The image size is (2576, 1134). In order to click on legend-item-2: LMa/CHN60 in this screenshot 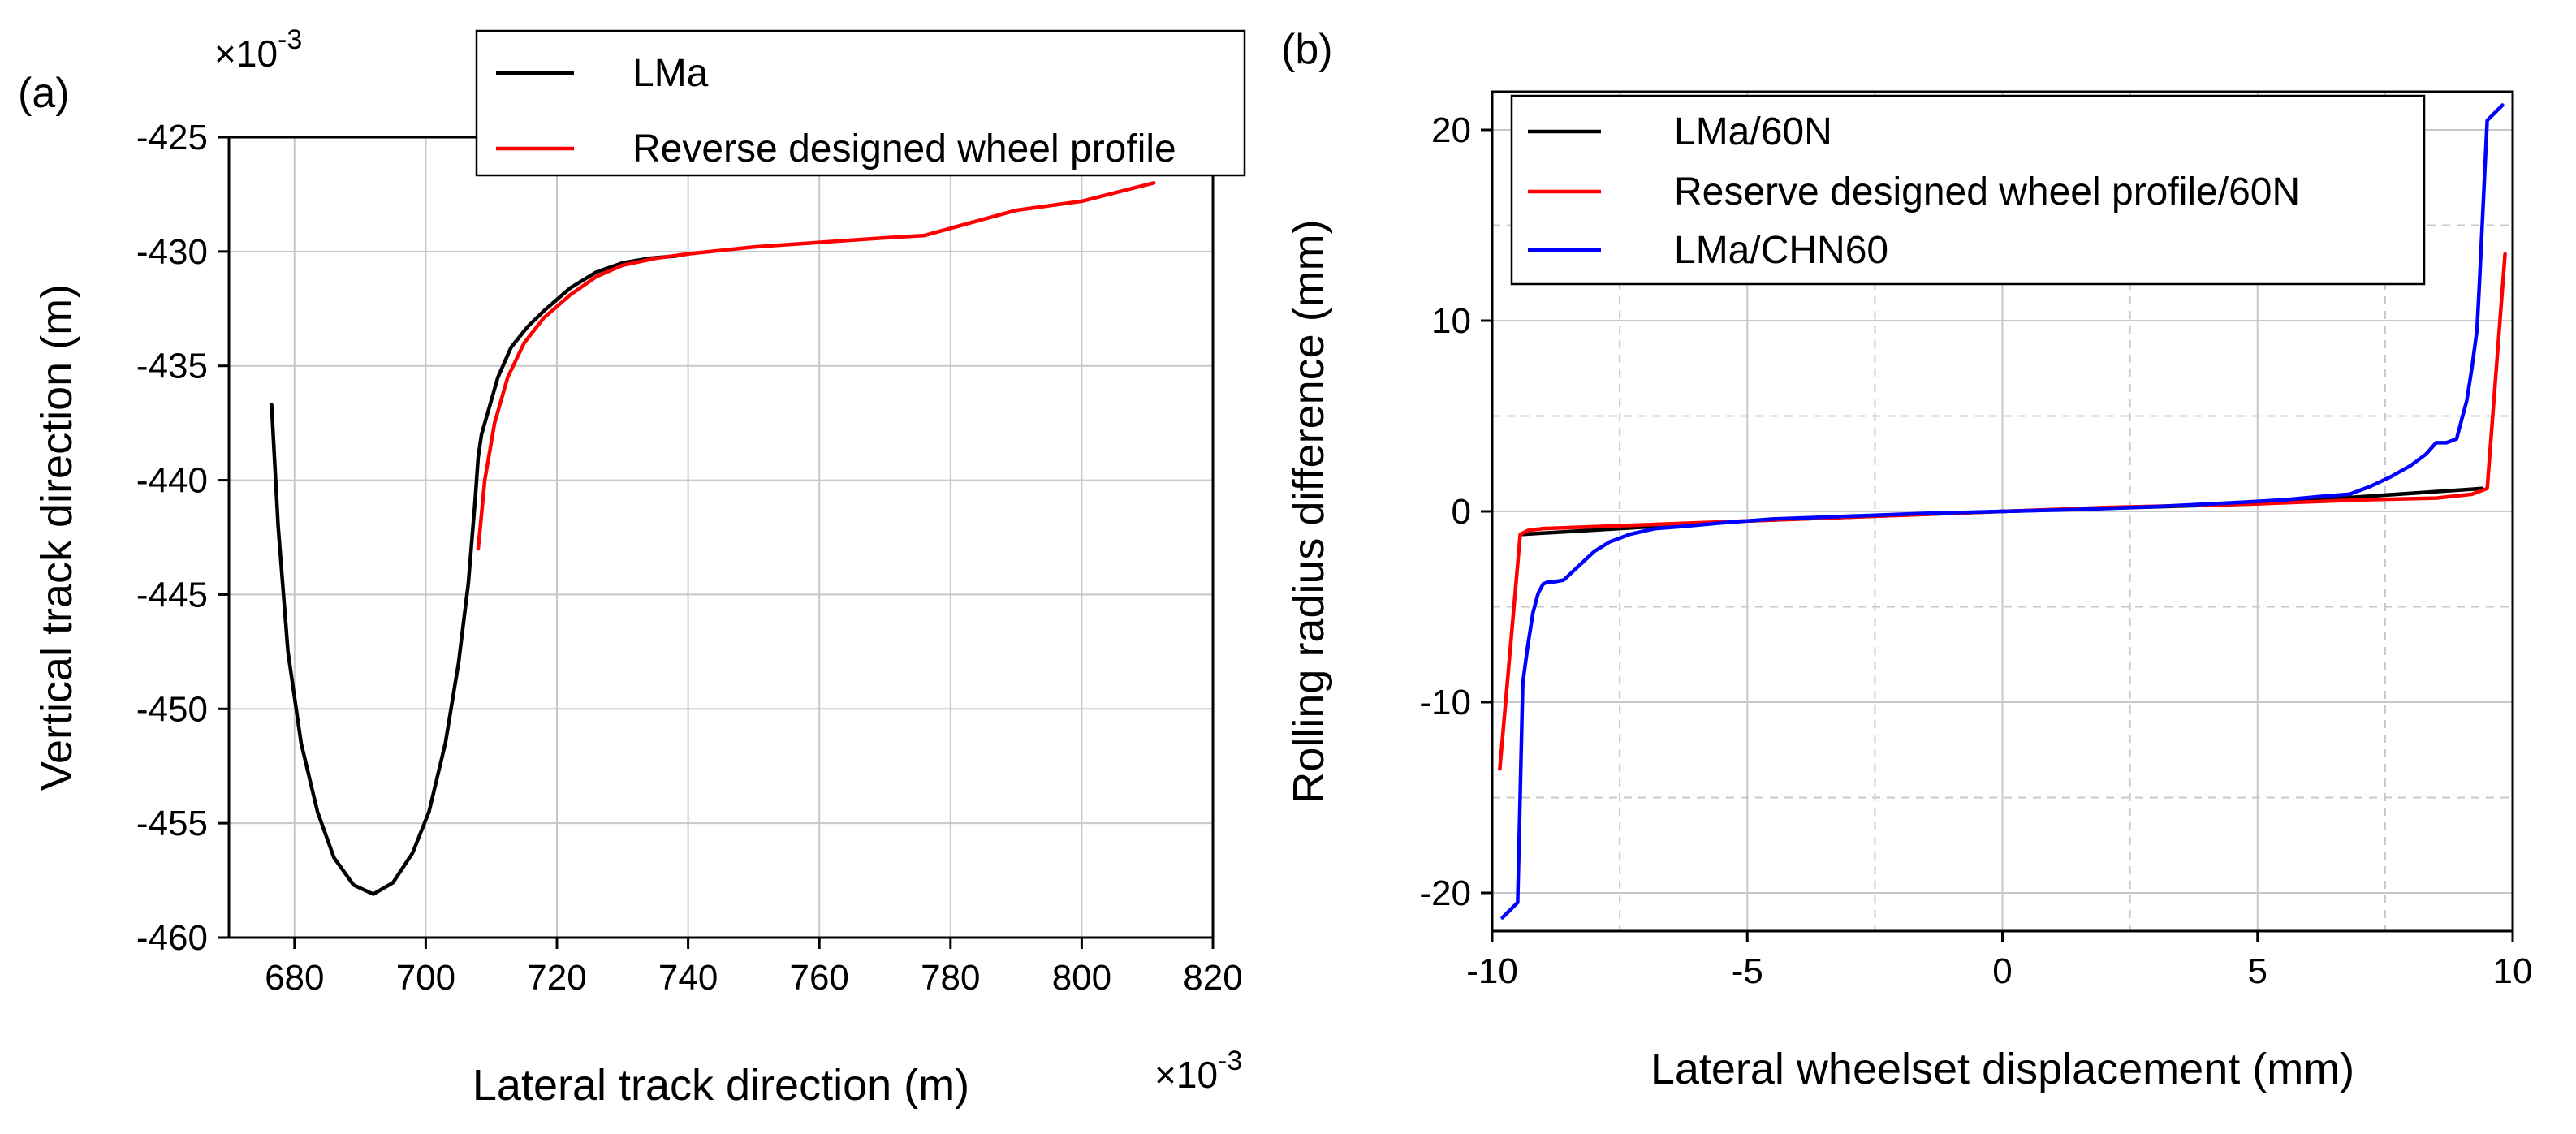, I will do `click(1708, 251)`.